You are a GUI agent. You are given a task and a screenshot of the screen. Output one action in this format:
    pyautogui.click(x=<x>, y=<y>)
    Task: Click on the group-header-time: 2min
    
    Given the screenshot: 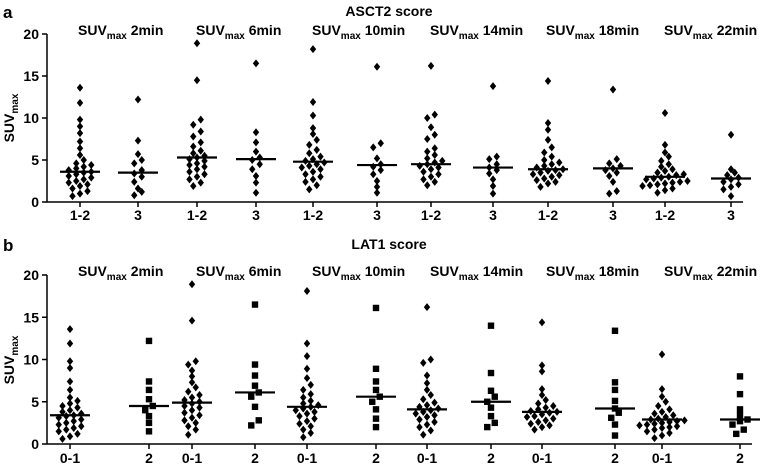 What is the action you would take?
    pyautogui.click(x=145, y=271)
    